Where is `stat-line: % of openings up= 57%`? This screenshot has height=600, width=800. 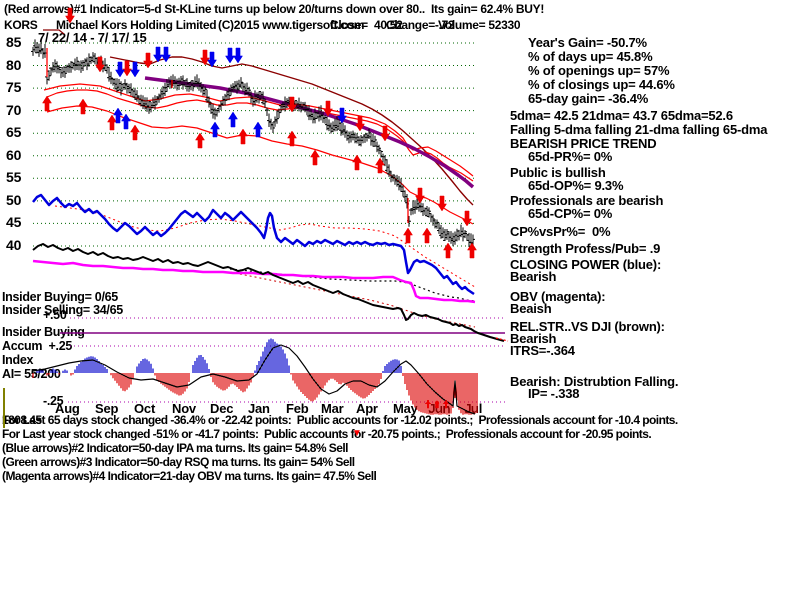
stat-line: % of openings up= 57% is located at coordinates (599, 70).